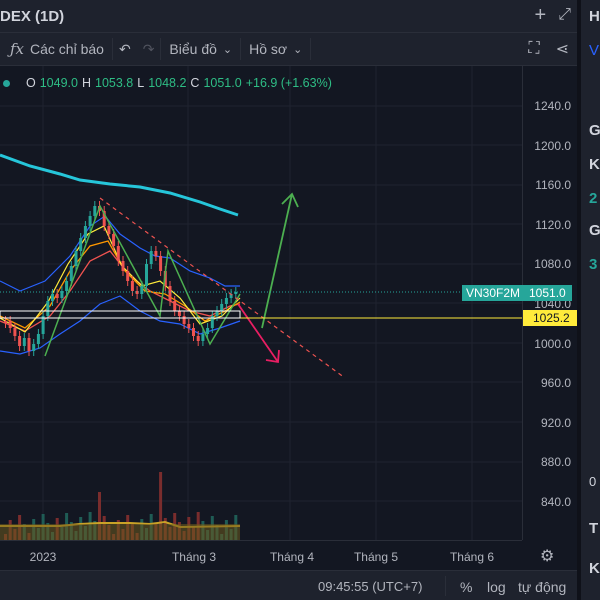 The image size is (600, 600). Describe the element at coordinates (167, 83) in the screenshot. I see `low-value: 1048.2` at that location.